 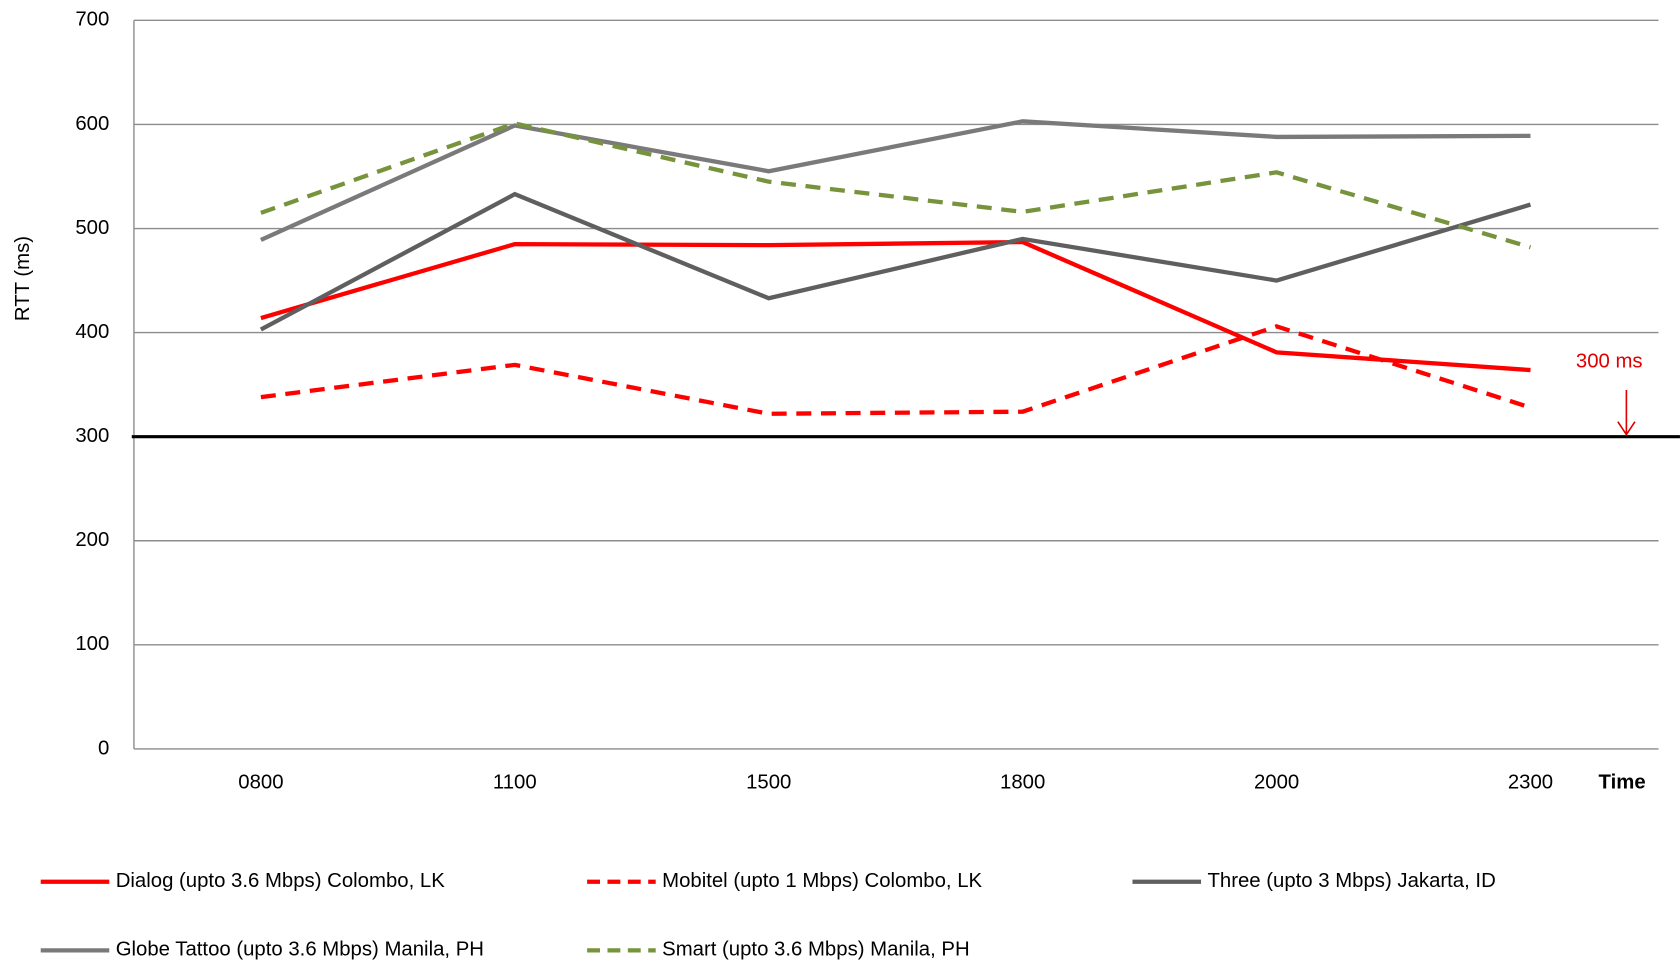 I want to click on y-tick-label: 700, so click(x=92, y=20).